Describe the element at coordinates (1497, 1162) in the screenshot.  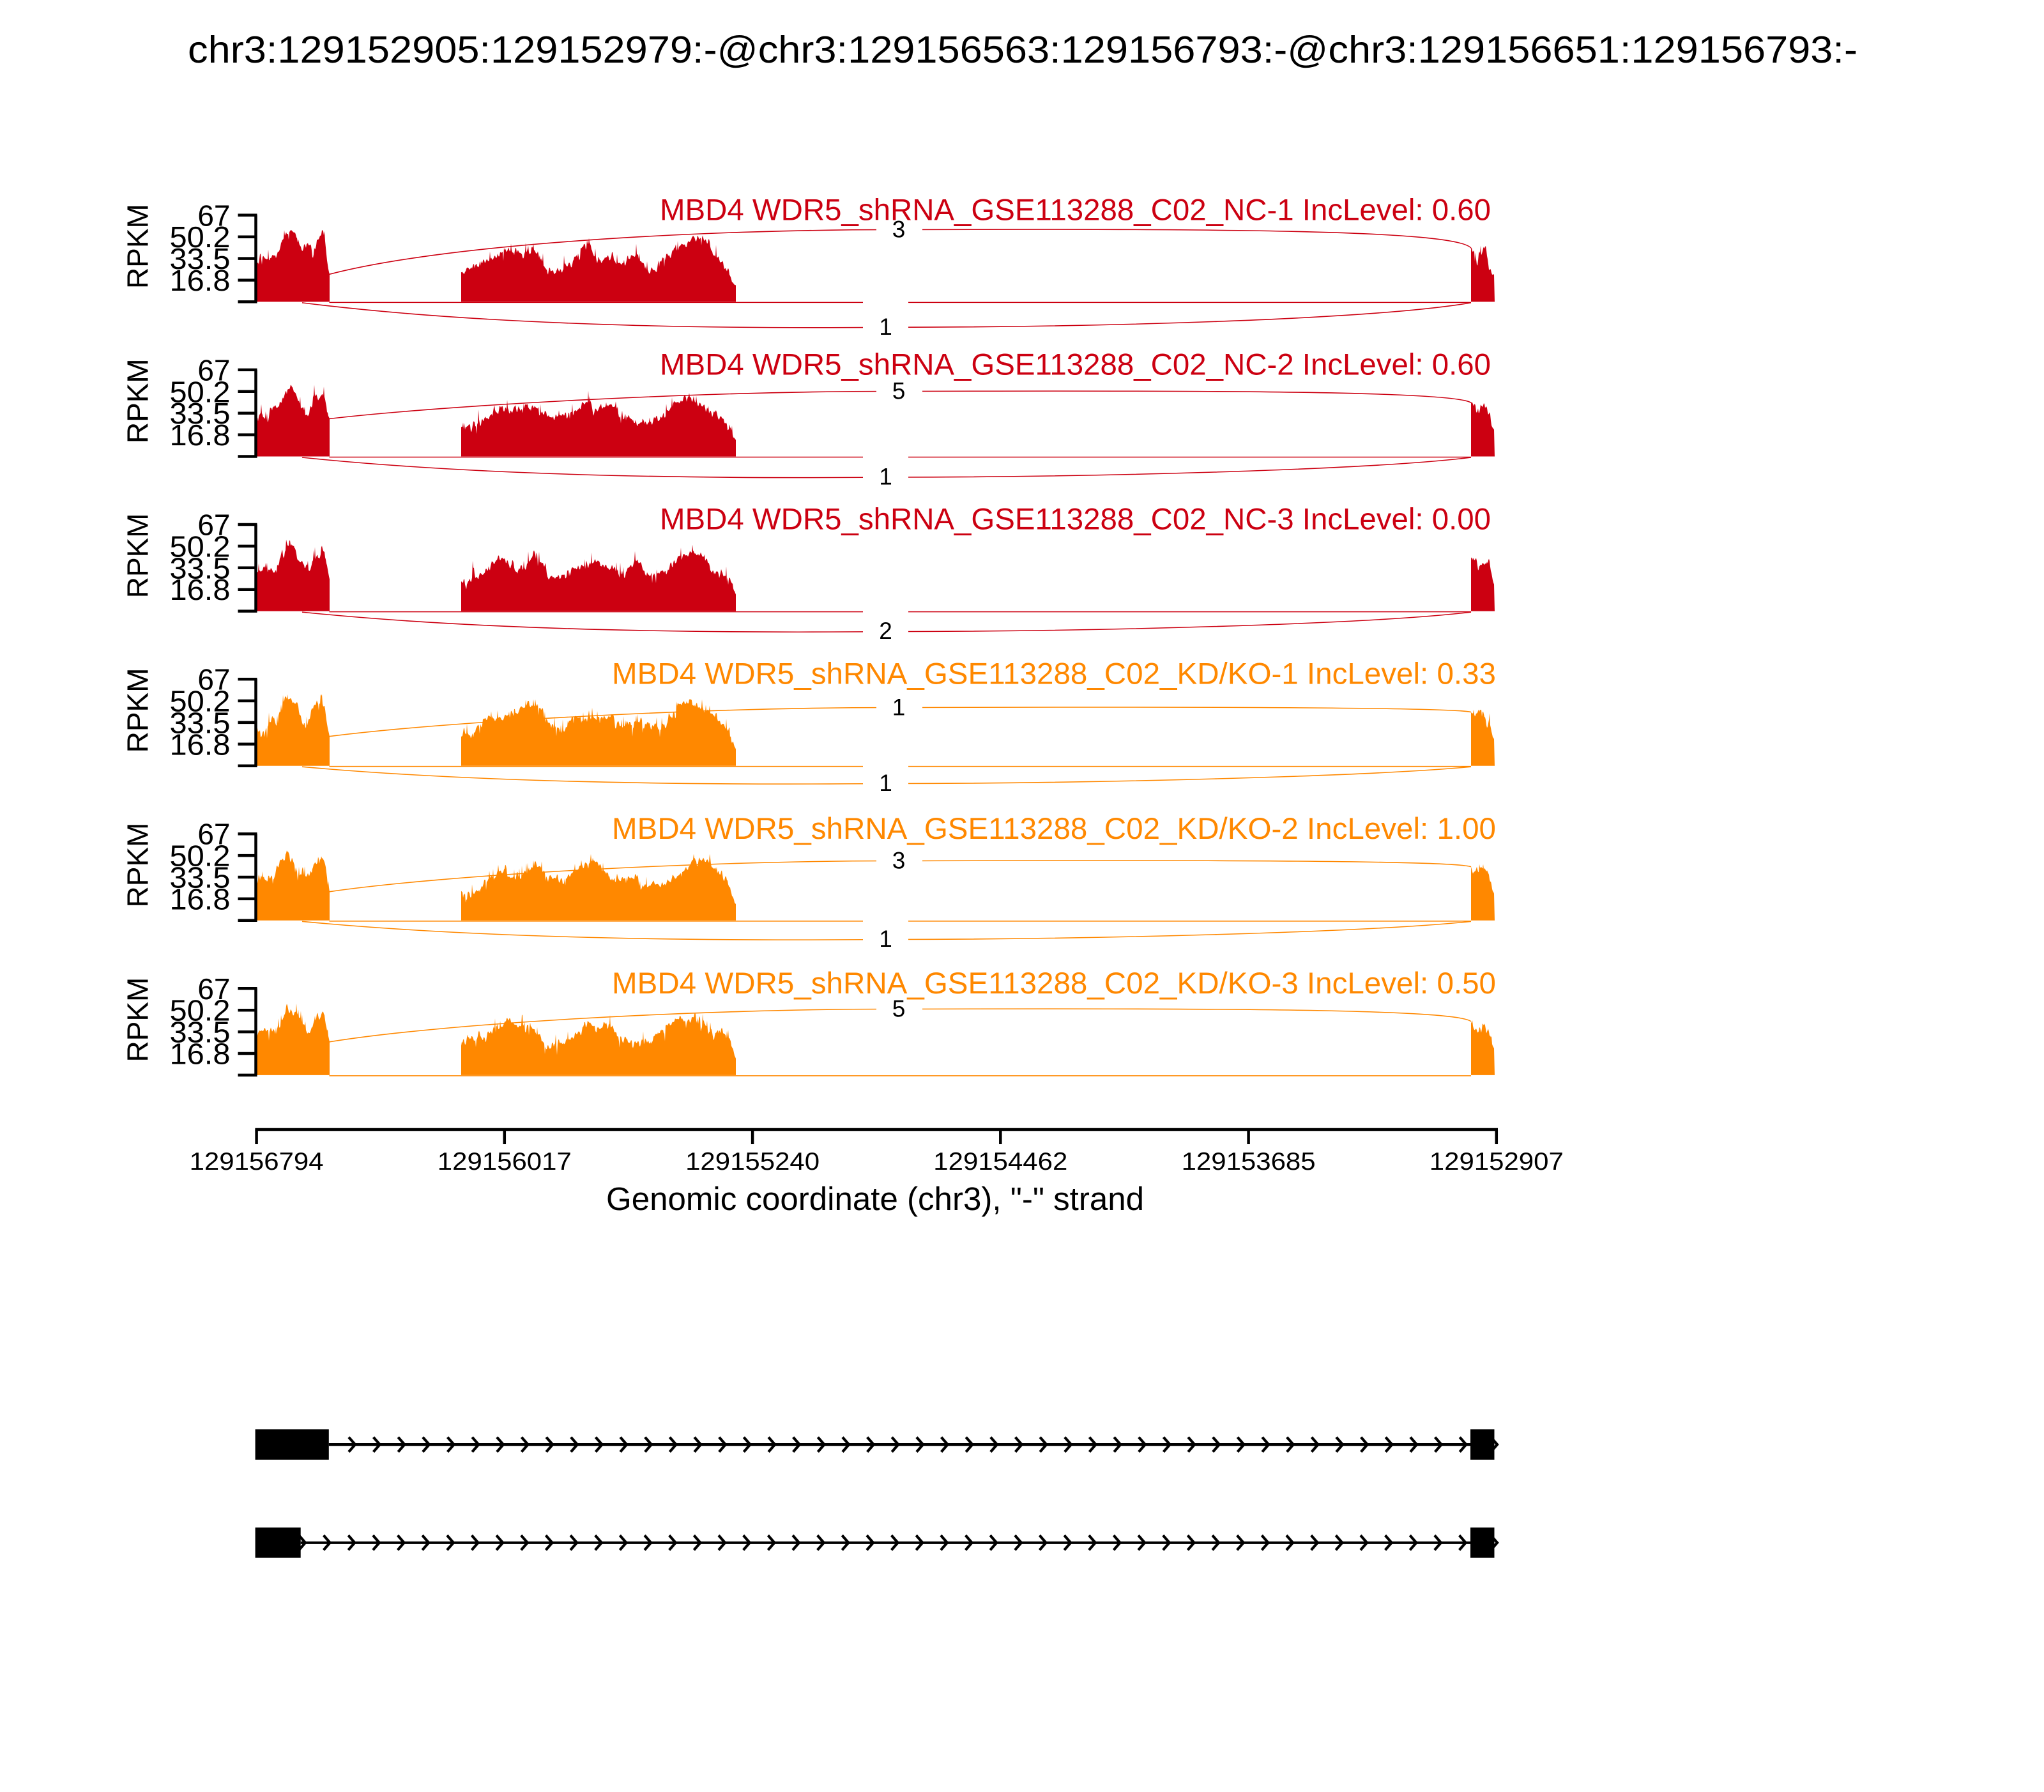
I see `svg-text: 129152907` at that location.